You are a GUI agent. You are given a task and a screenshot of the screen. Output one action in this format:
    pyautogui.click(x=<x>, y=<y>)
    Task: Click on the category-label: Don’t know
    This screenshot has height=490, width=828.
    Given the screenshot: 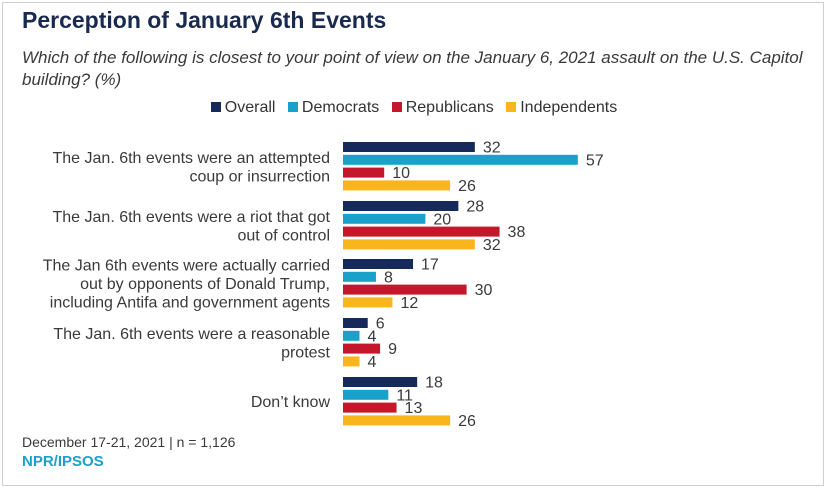 What is the action you would take?
    pyautogui.click(x=291, y=402)
    